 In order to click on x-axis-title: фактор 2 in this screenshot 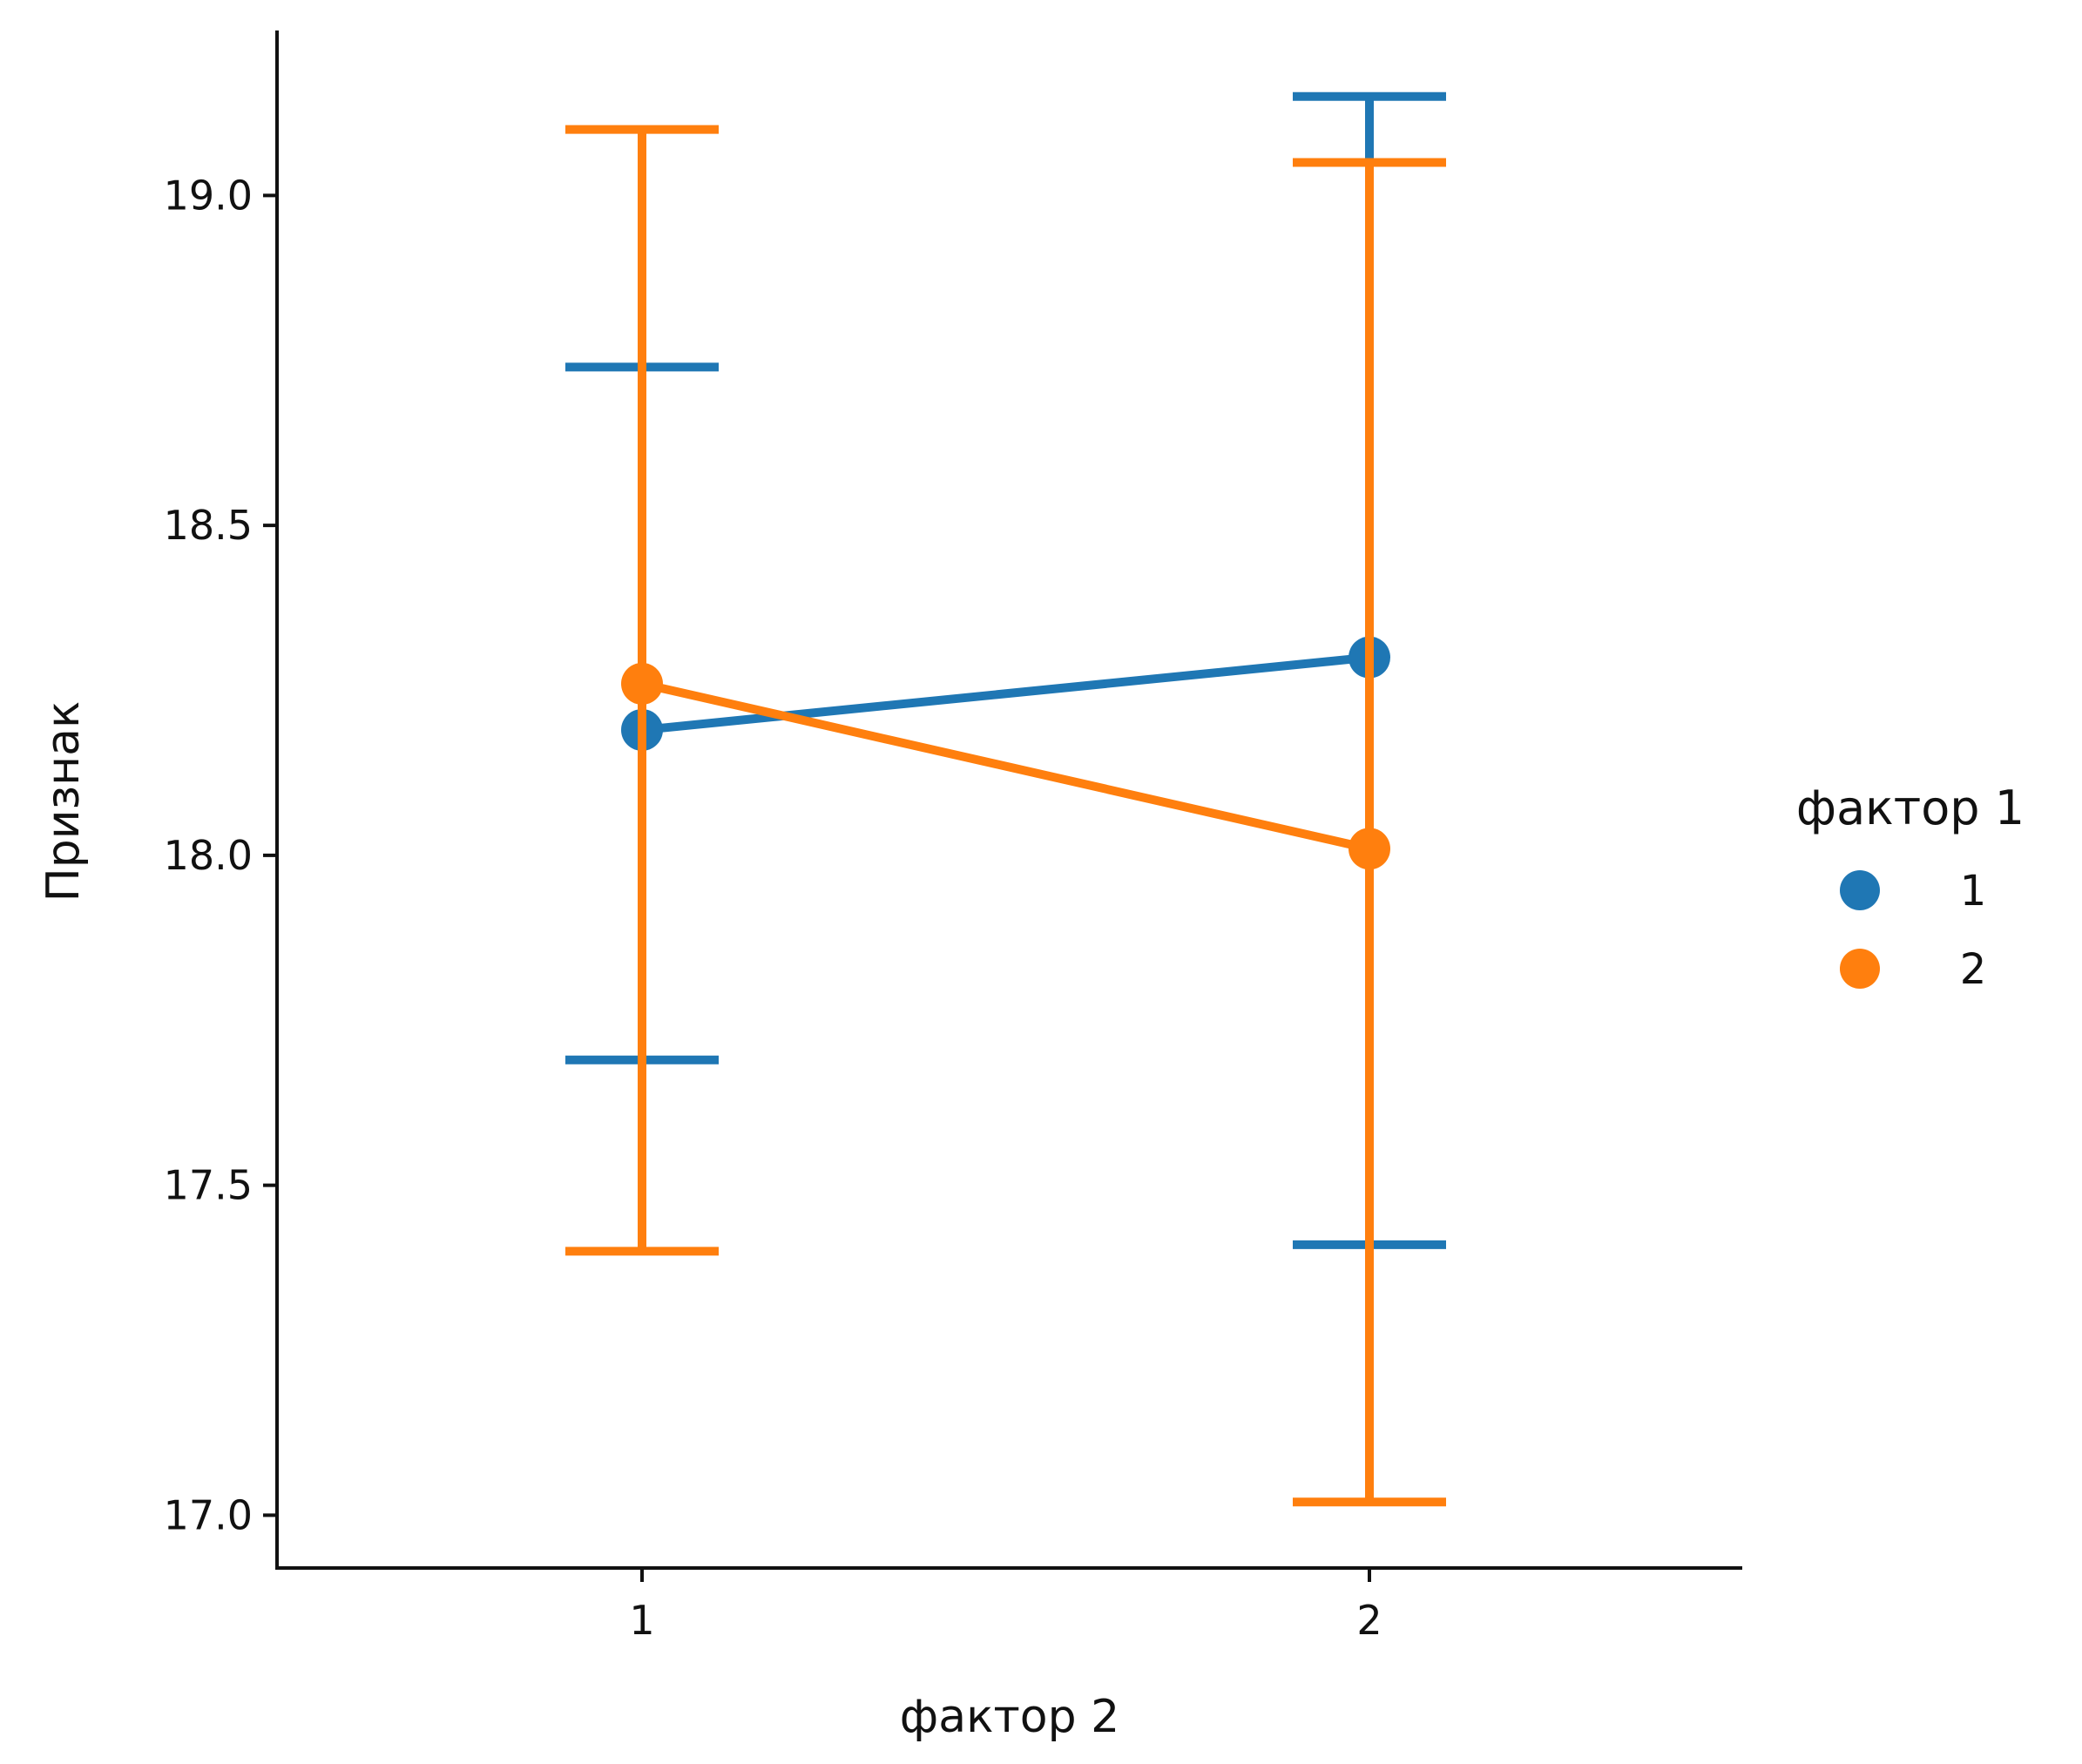, I will do `click(1009, 1717)`.